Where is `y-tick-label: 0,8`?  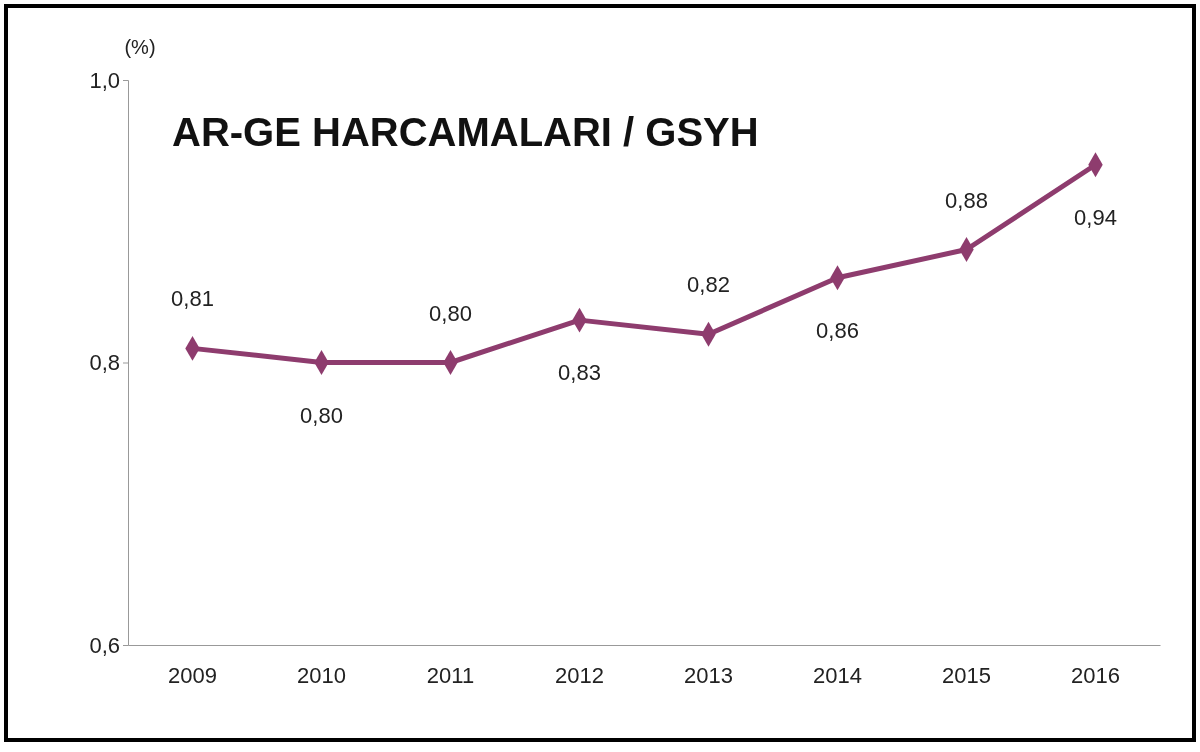 y-tick-label: 0,8 is located at coordinates (104, 363).